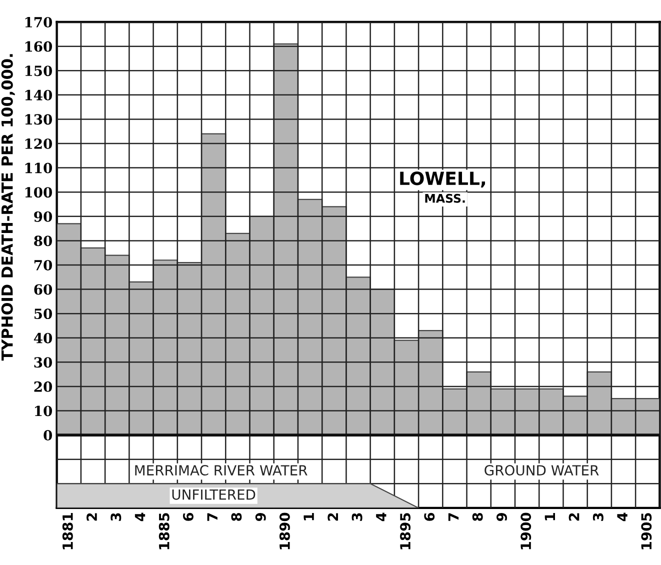 This screenshot has width=661, height=565. What do you see at coordinates (43, 265) in the screenshot?
I see `y-tick-label: 70` at bounding box center [43, 265].